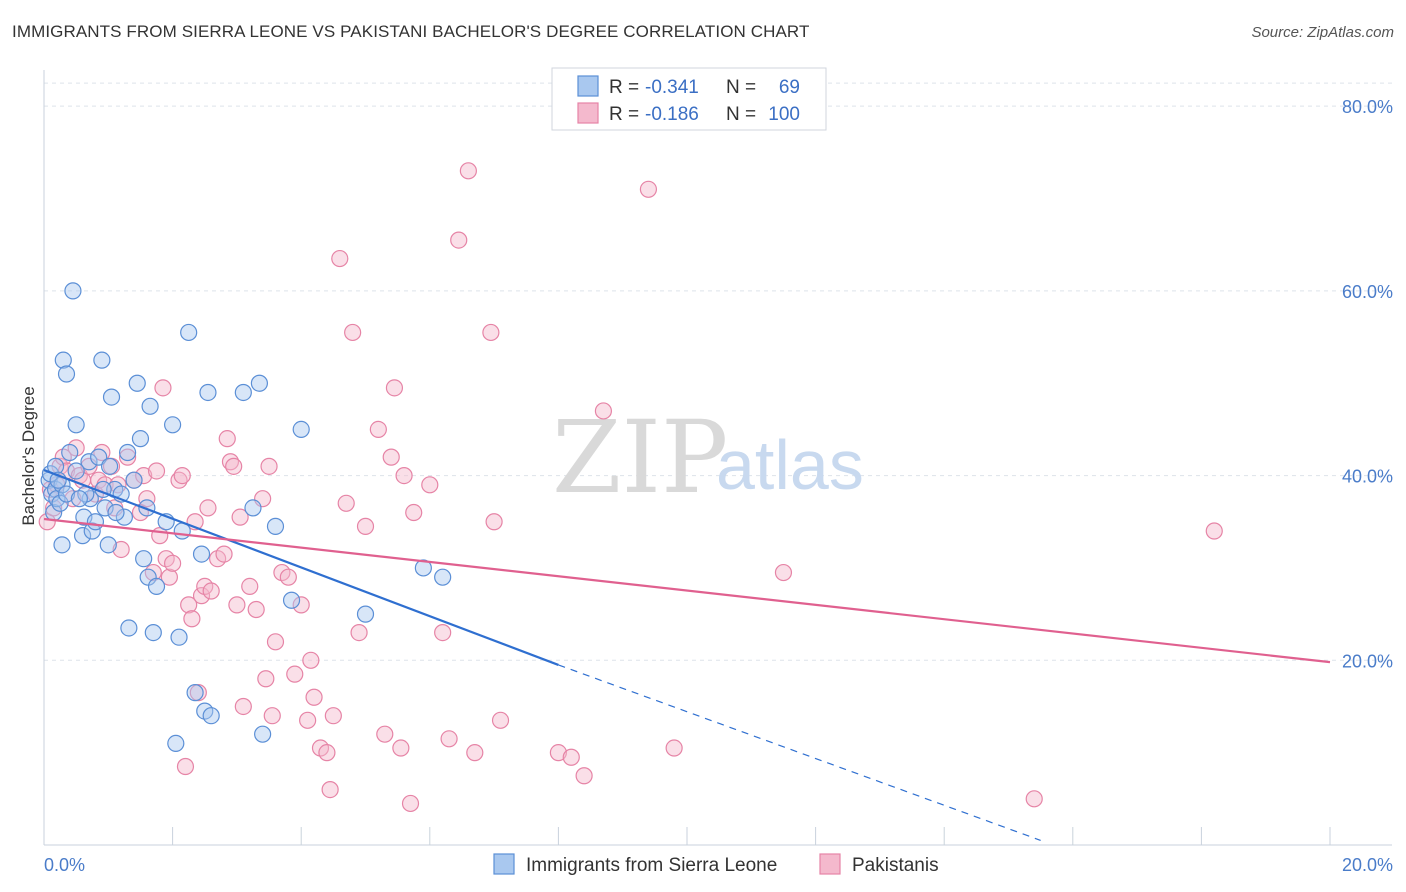 This screenshot has height=892, width=1406. I want to click on legend-n-label-2: N =, so click(741, 114).